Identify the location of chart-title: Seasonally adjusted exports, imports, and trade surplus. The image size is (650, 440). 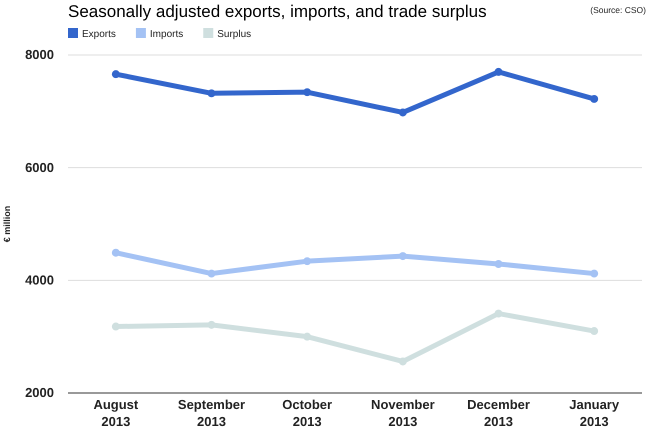
(277, 11).